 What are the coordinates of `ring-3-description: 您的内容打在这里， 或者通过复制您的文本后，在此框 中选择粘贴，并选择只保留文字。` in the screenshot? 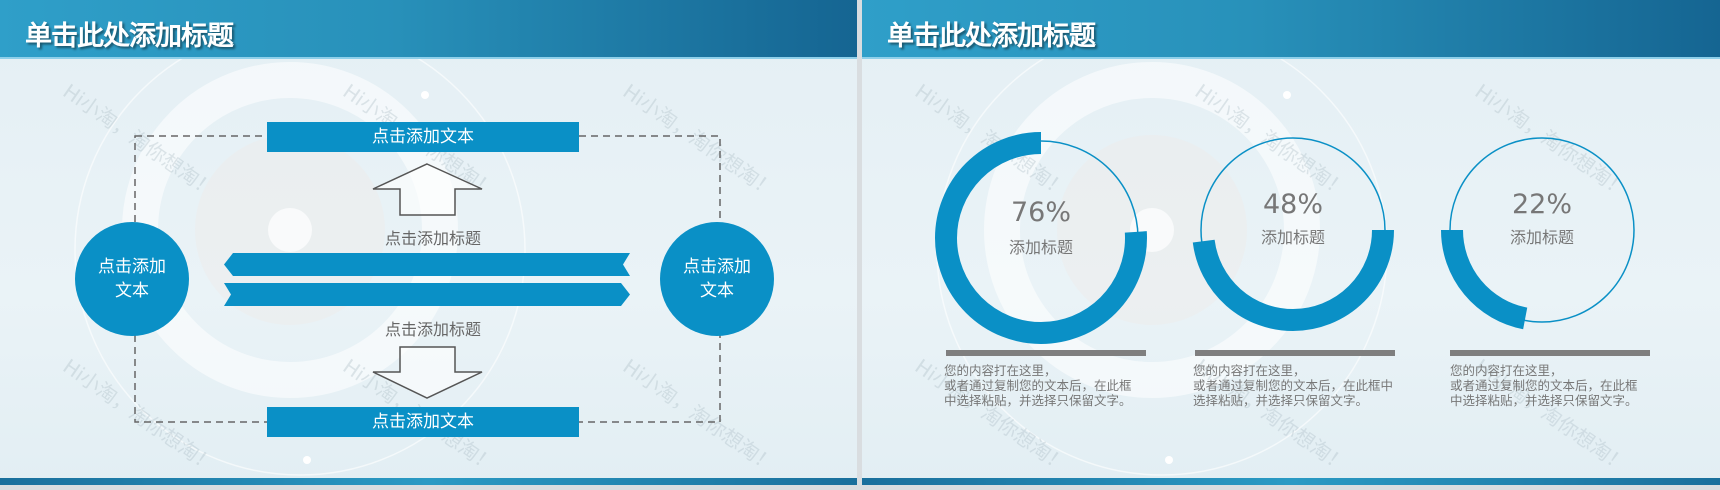 It's located at (1555, 385).